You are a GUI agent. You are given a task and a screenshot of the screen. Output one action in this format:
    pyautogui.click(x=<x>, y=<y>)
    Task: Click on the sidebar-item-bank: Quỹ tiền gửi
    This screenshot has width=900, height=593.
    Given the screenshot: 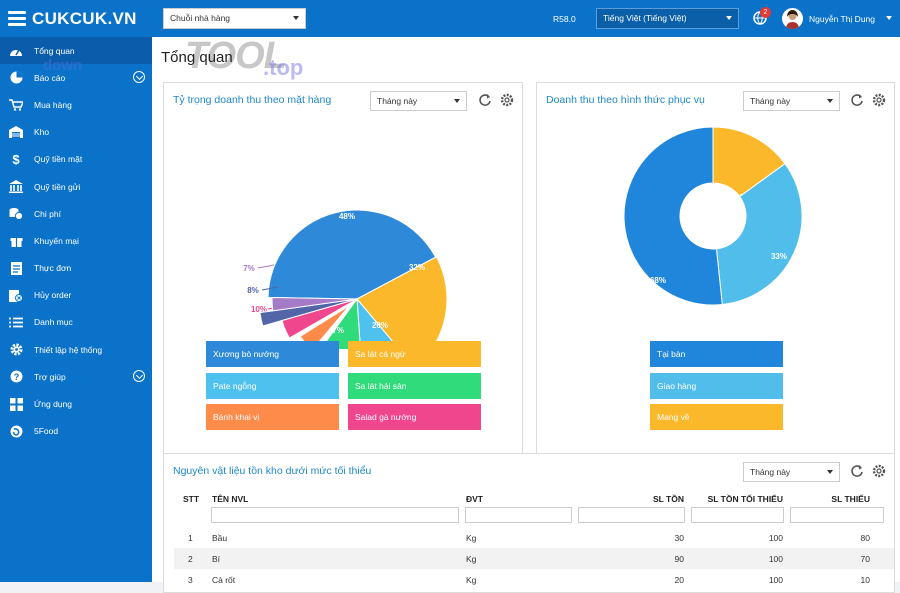 What is the action you would take?
    pyautogui.click(x=76, y=186)
    